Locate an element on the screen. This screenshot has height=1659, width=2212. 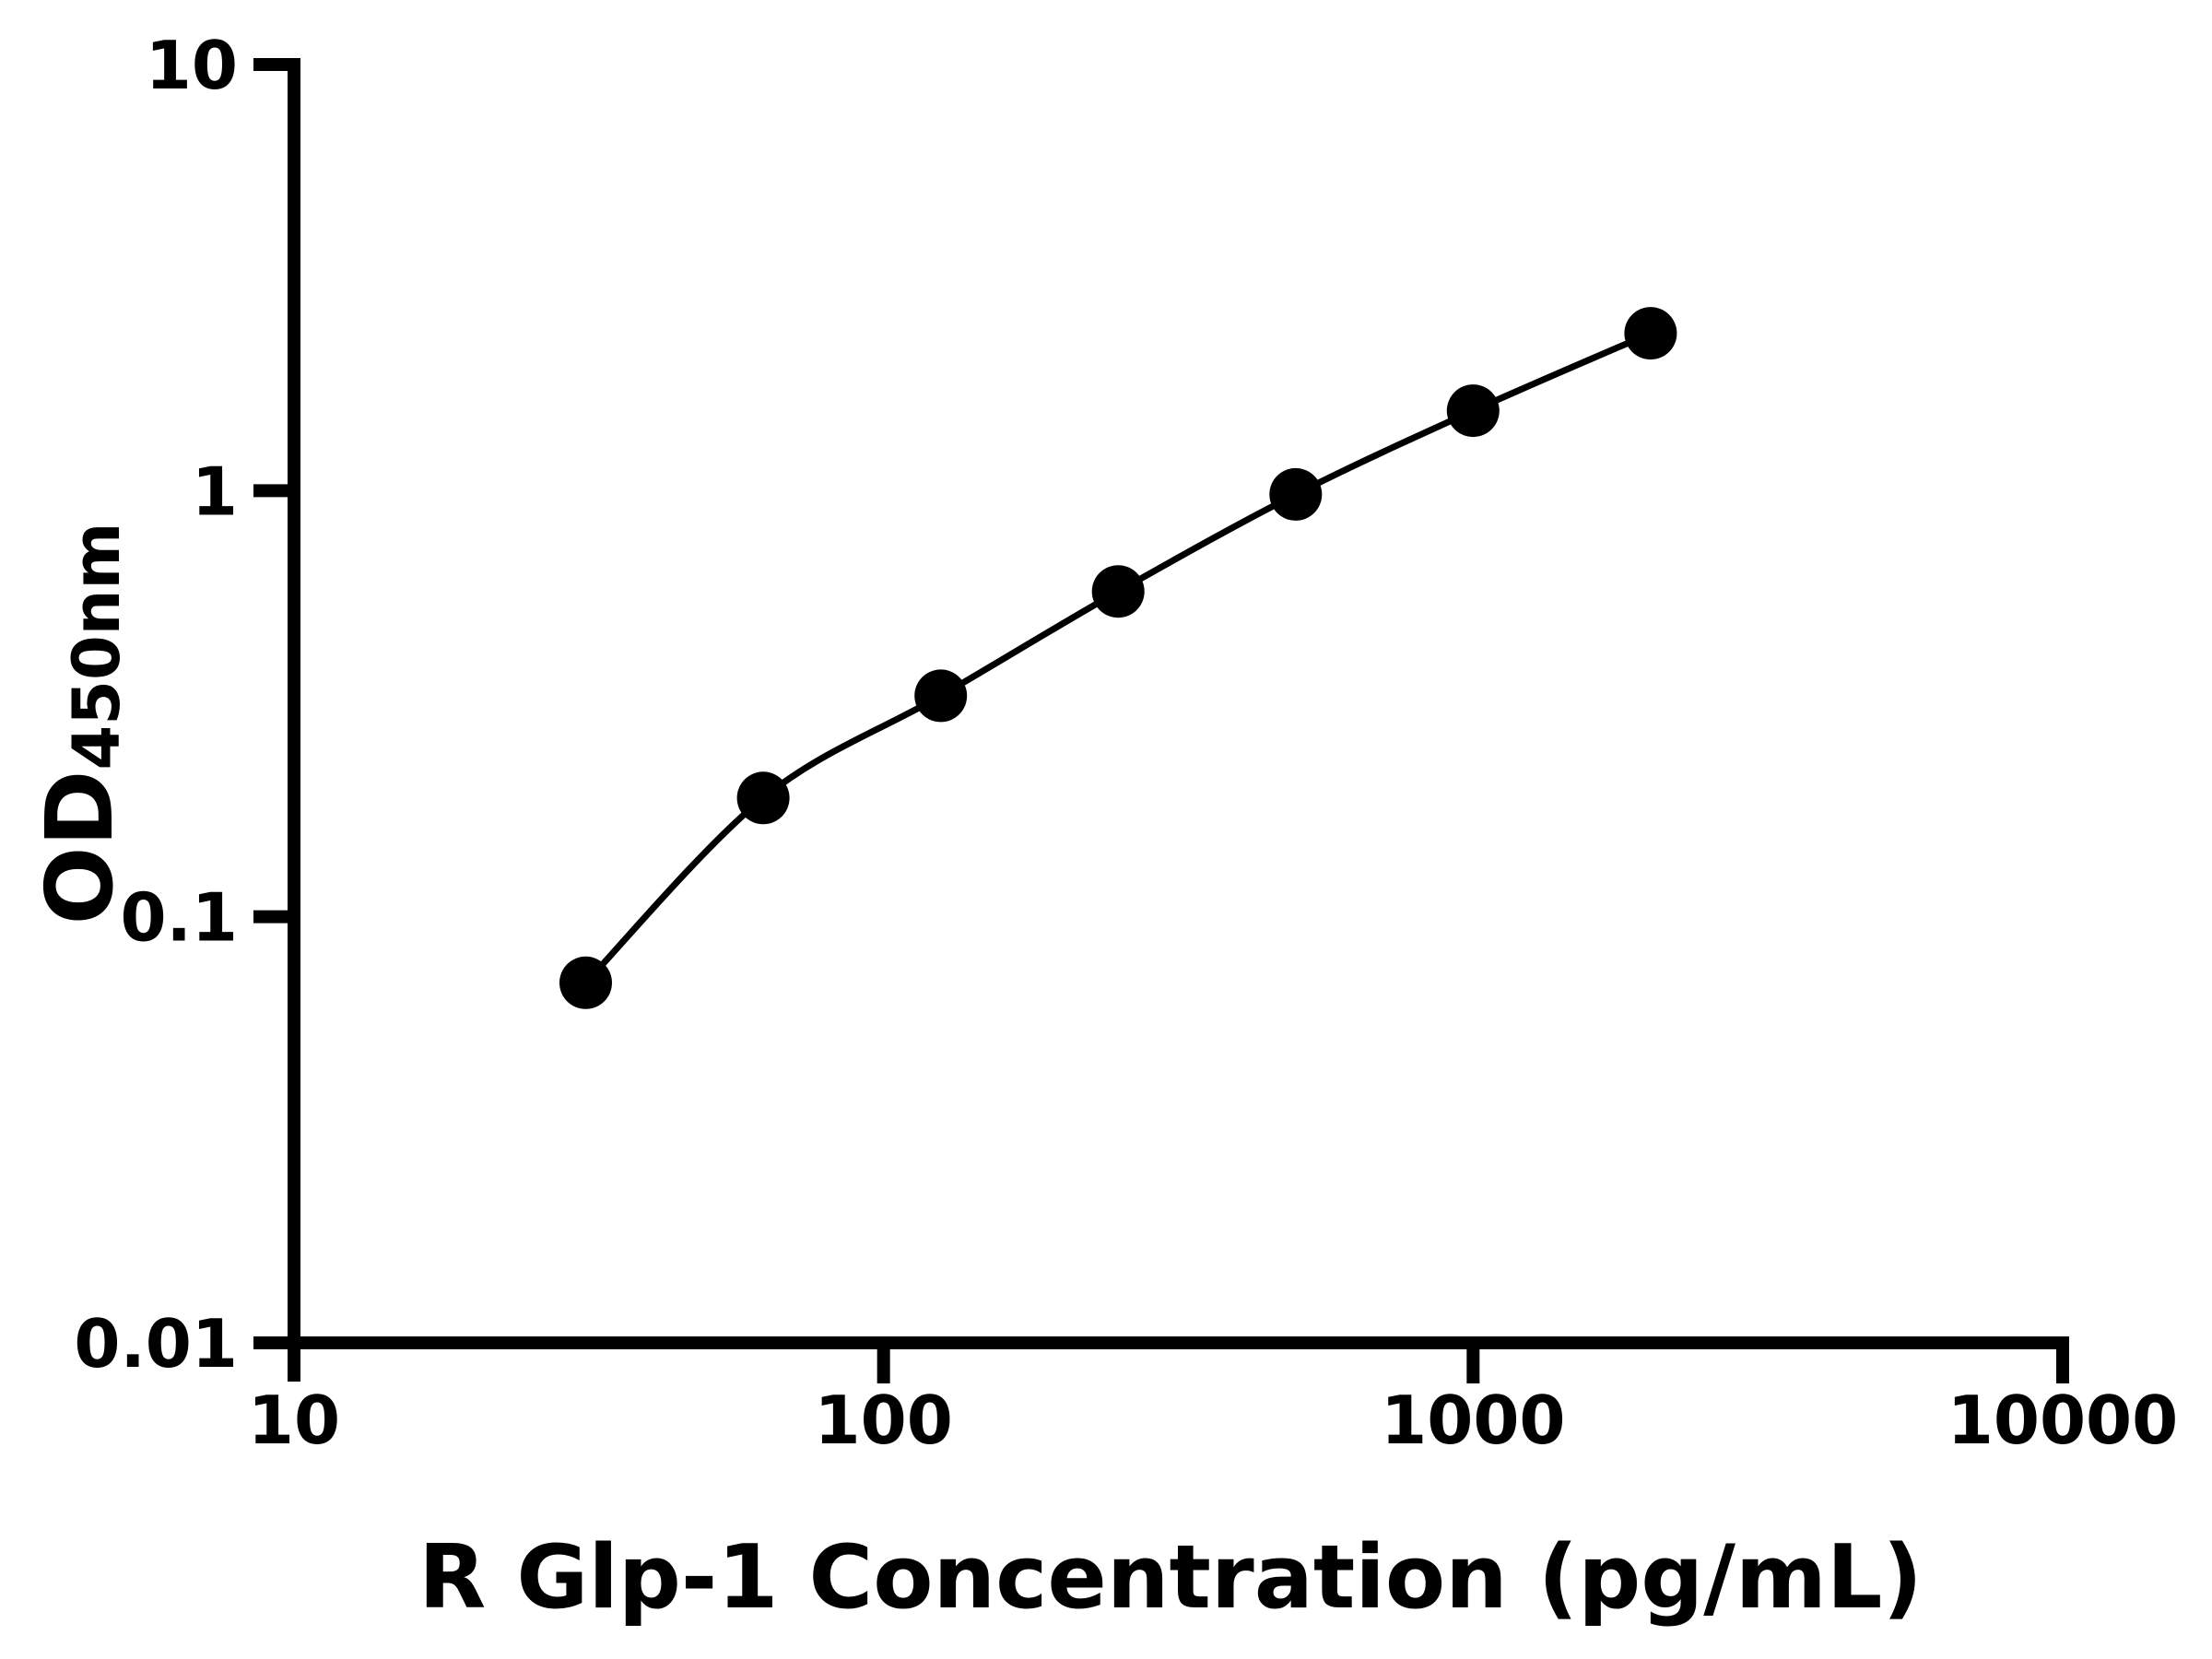
x-tick-label: 10000 is located at coordinates (2063, 1420).